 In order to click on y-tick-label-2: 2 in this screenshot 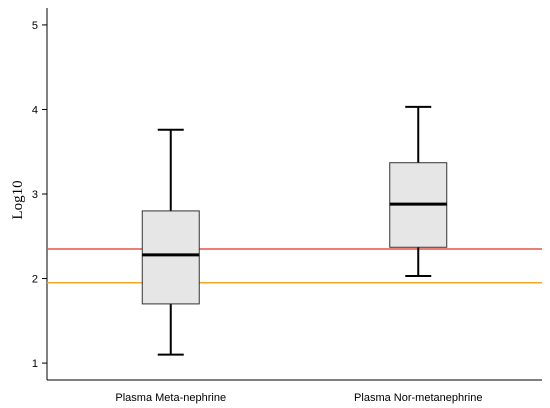, I will do `click(35, 280)`.